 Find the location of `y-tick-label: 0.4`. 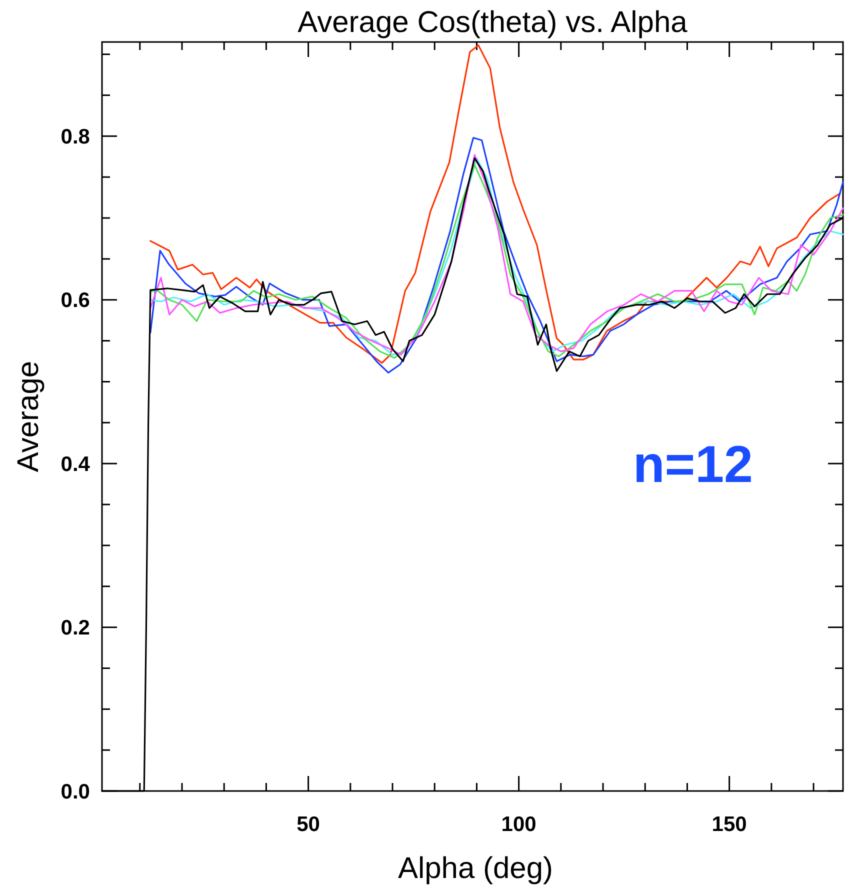

y-tick-label: 0.4 is located at coordinates (75, 464).